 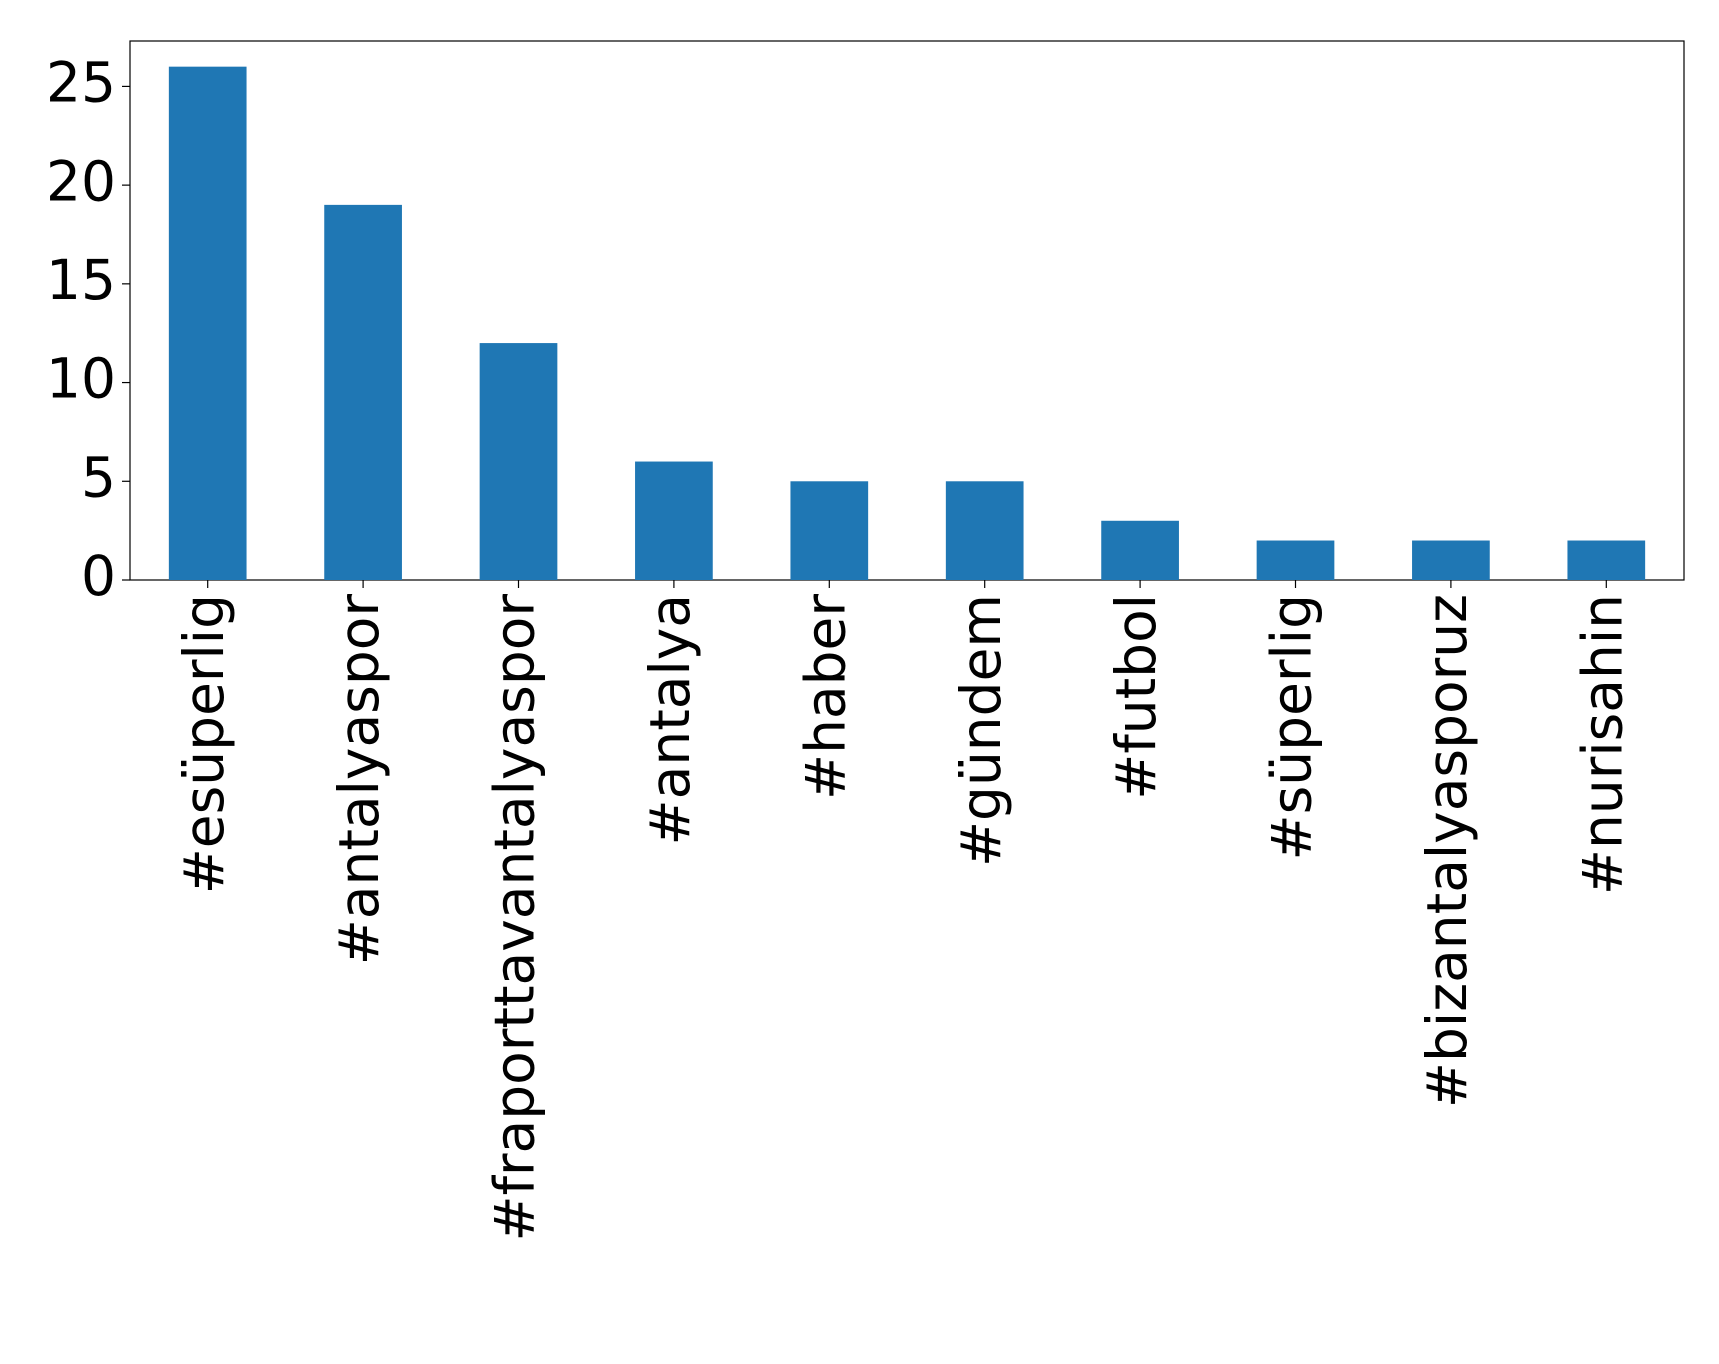 I want to click on x-tick-label: #esüperlig, so click(x=204, y=744).